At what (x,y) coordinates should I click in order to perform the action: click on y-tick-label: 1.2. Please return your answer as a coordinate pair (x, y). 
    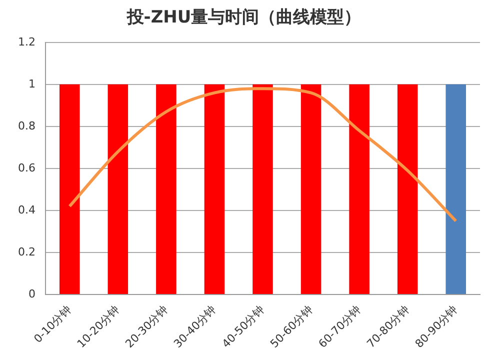
    Looking at the image, I should click on (27, 41).